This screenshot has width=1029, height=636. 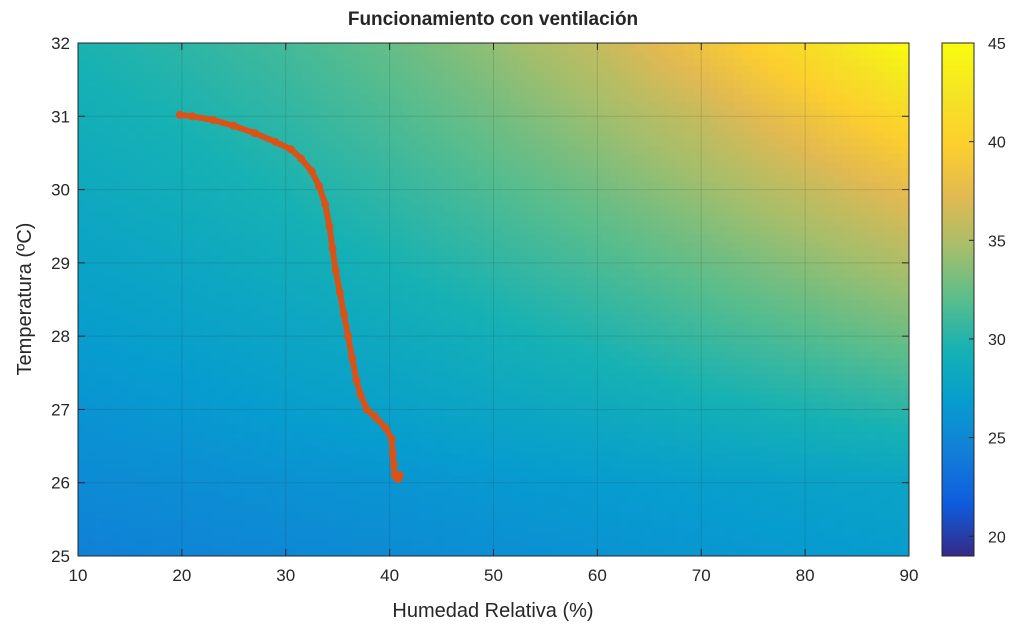 What do you see at coordinates (60, 43) in the screenshot?
I see `y-tick-label: 32` at bounding box center [60, 43].